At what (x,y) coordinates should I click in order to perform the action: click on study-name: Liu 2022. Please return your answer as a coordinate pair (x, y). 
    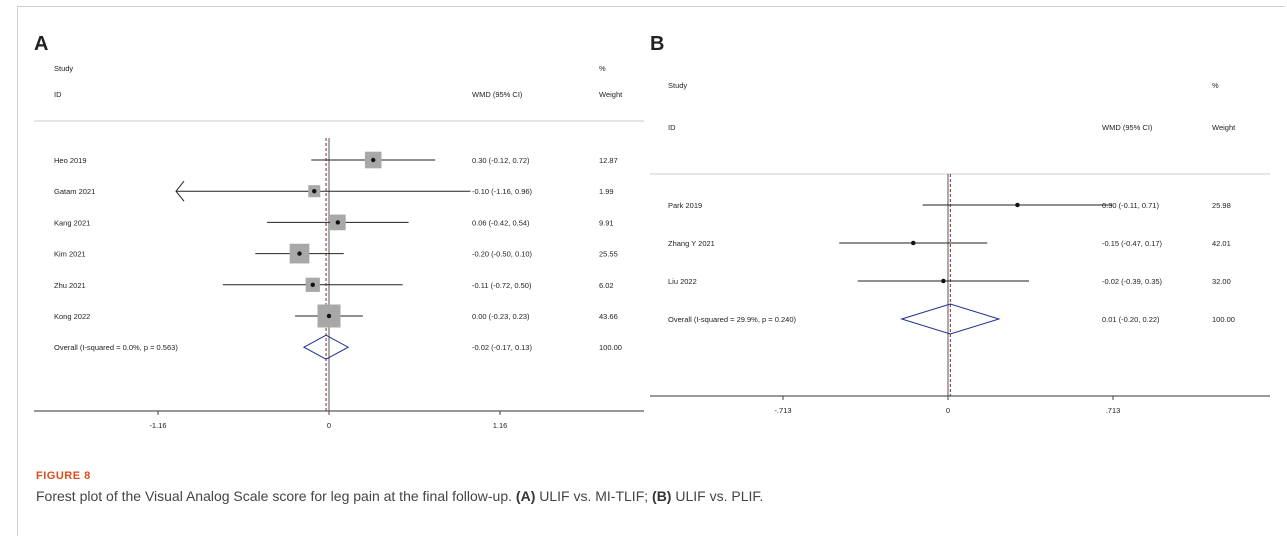
    Looking at the image, I should click on (682, 281).